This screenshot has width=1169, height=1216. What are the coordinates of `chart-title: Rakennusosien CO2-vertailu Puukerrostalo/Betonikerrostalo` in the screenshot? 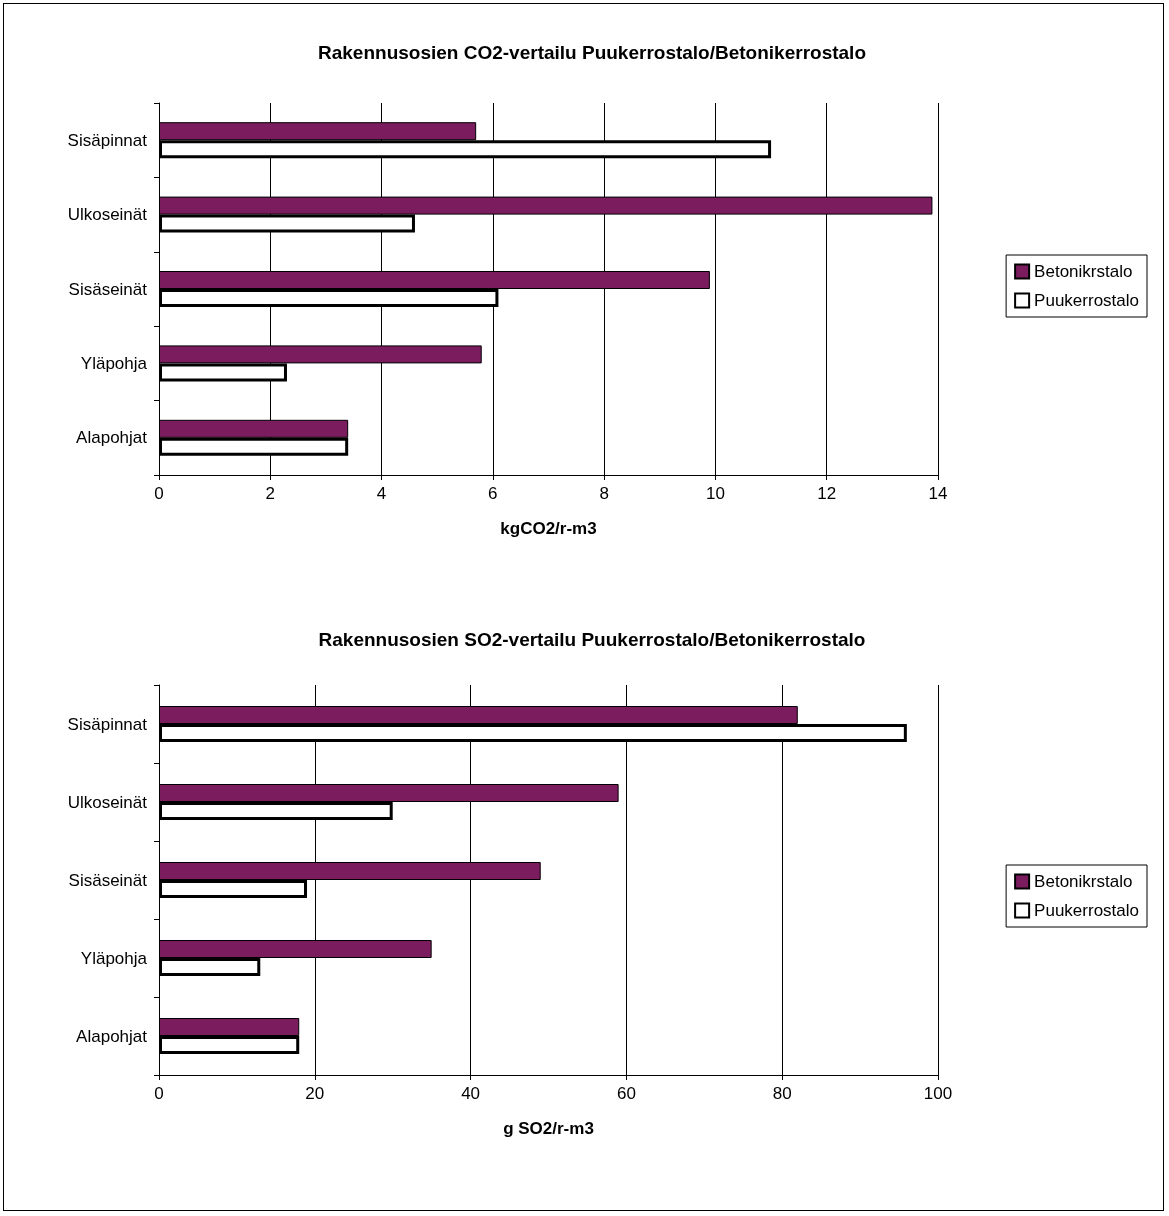 It's located at (592, 52).